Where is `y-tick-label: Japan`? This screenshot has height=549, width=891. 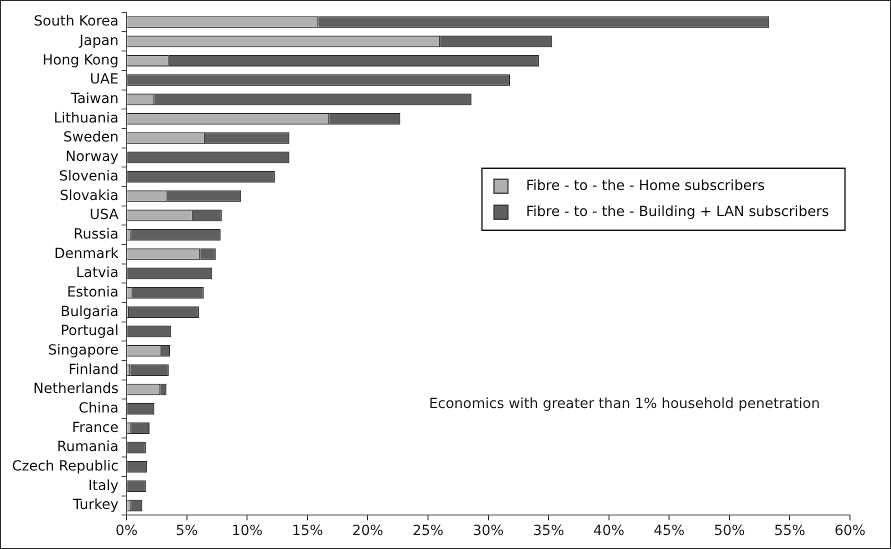 y-tick-label: Japan is located at coordinates (98, 41).